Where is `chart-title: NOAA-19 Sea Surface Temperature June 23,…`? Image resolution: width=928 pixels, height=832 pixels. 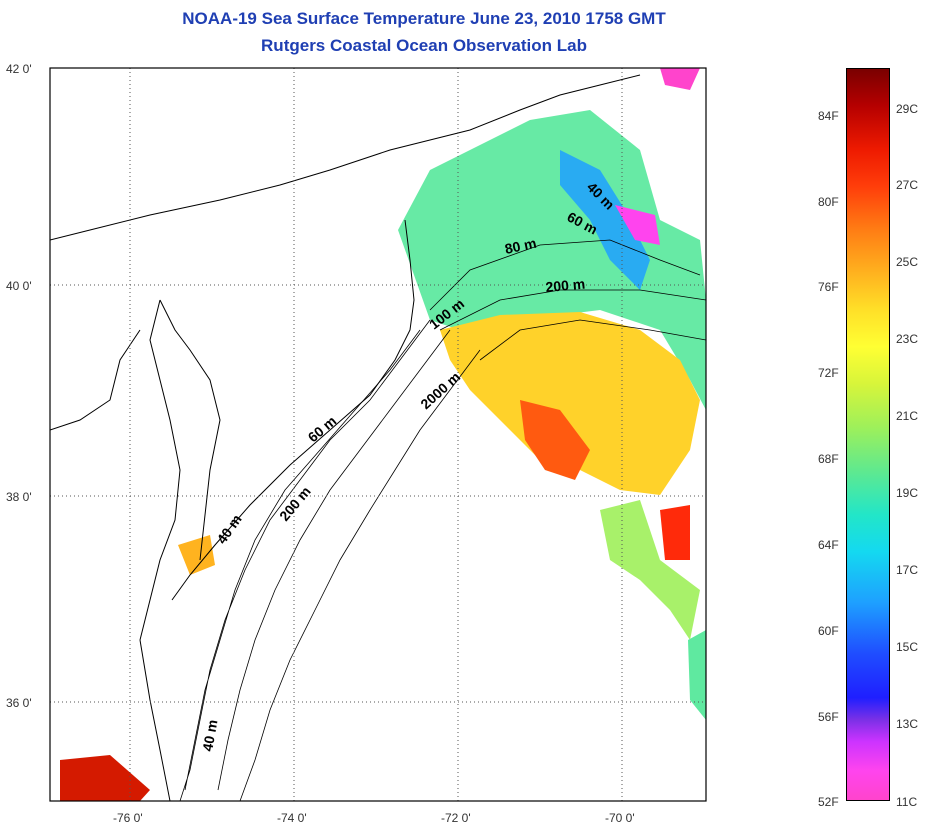
chart-title: NOAA-19 Sea Surface Temperature June 23,… is located at coordinates (424, 18).